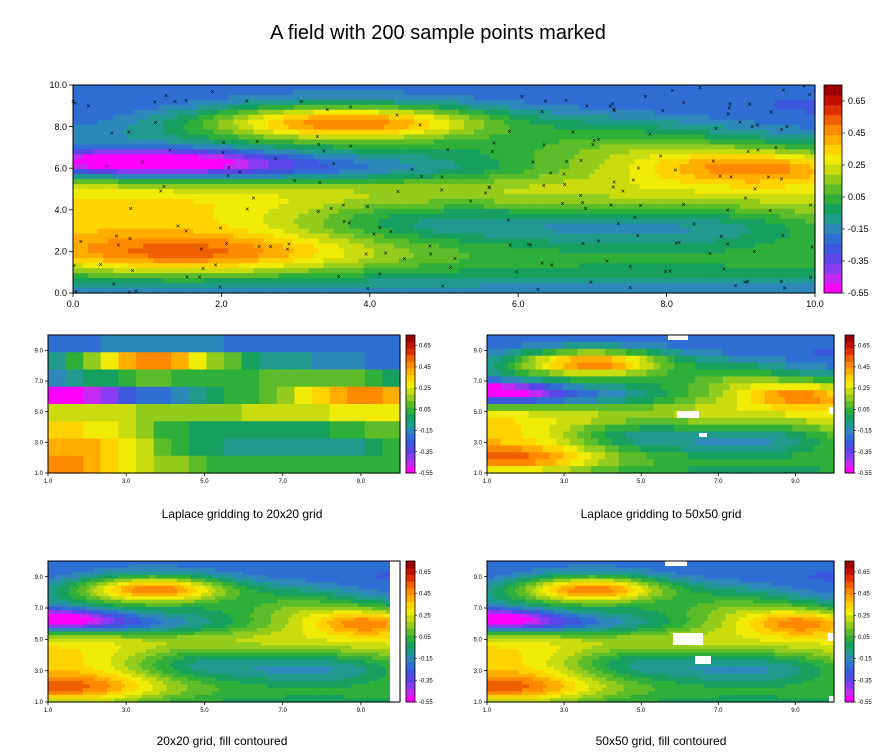 The width and height of the screenshot is (876, 756). What do you see at coordinates (478, 672) in the screenshot?
I see `y-tick-label: 3.0` at bounding box center [478, 672].